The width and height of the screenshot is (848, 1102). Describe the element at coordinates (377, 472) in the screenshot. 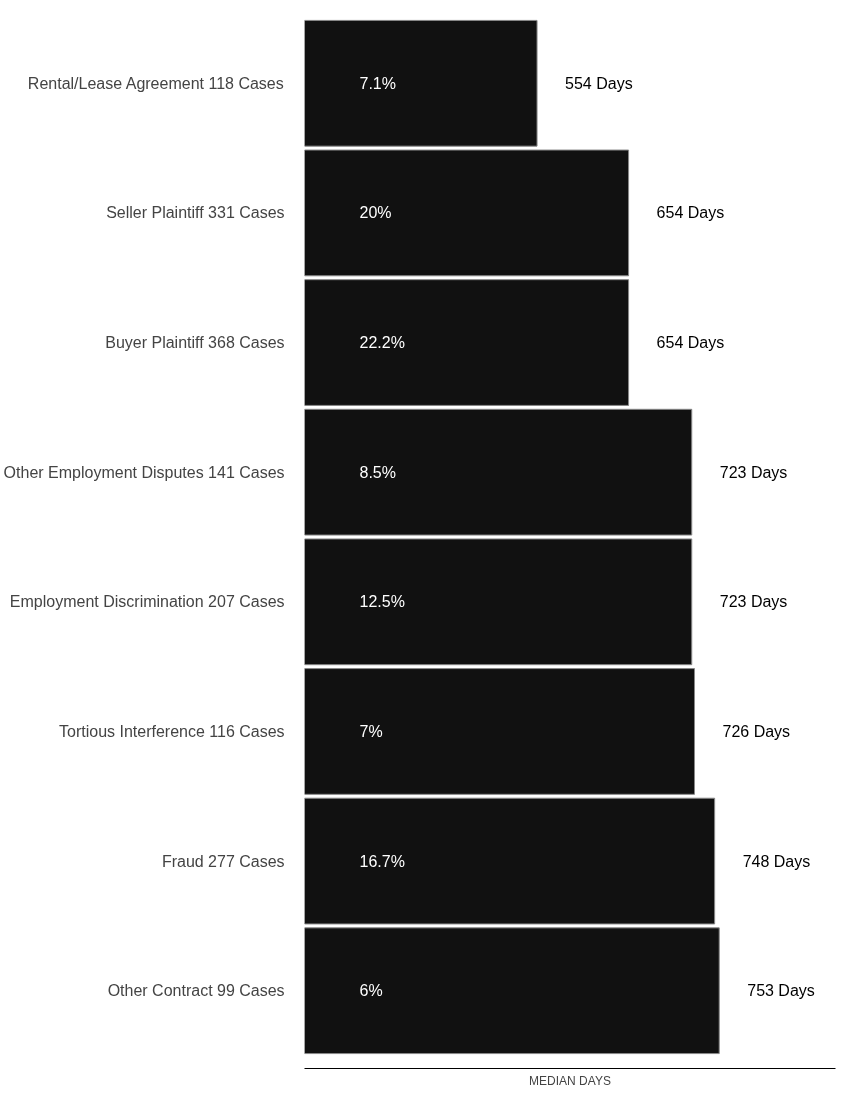

I see `annotation: 8.5%` at that location.